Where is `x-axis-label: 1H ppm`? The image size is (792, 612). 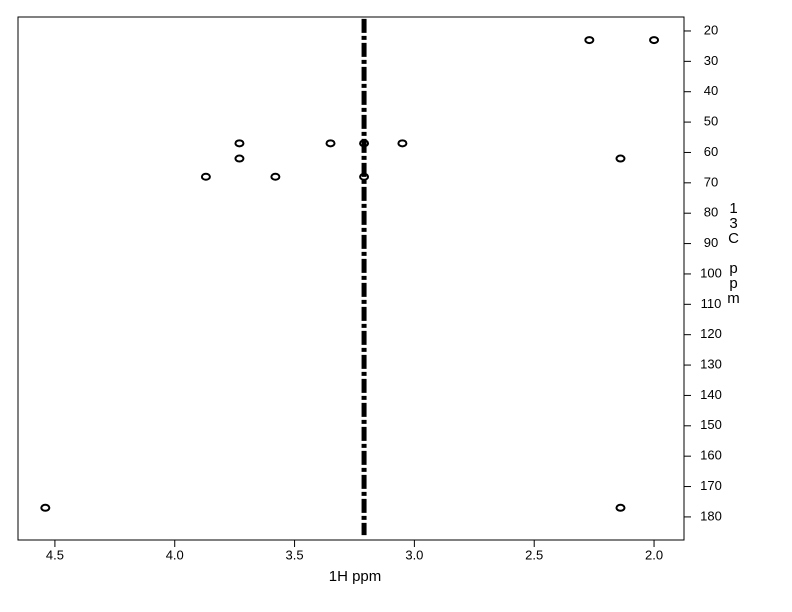 x-axis-label: 1H ppm is located at coordinates (355, 576).